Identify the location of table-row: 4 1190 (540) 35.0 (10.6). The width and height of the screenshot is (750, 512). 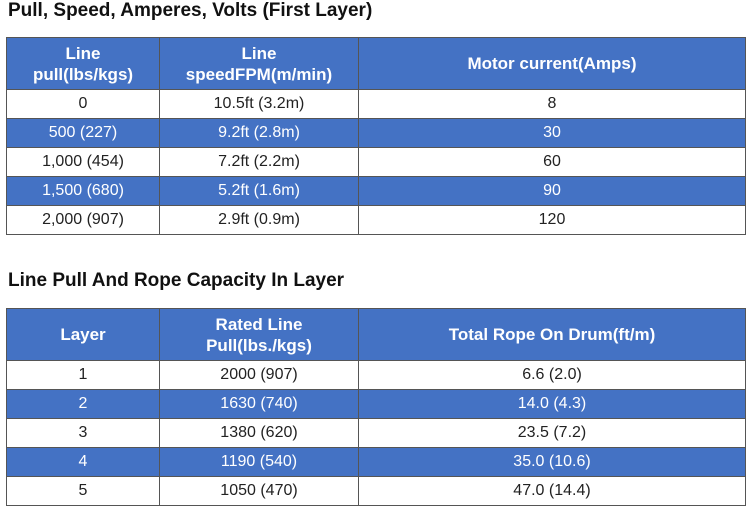
(376, 462).